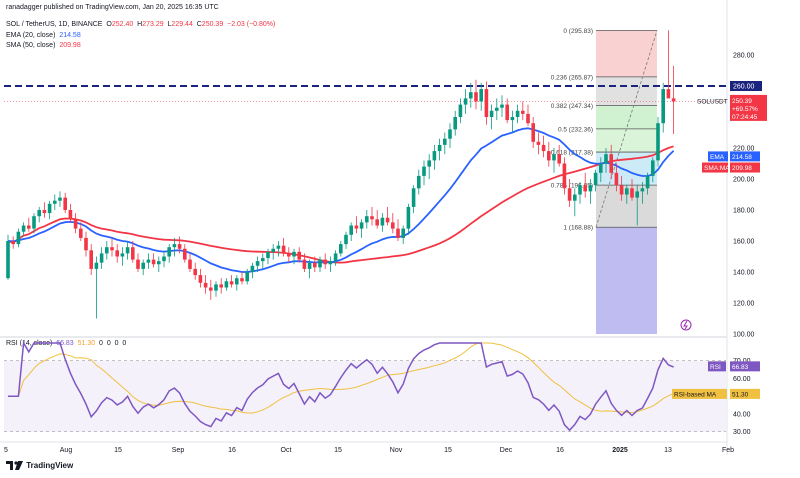 This screenshot has width=800, height=478. What do you see at coordinates (728, 450) in the screenshot?
I see `time-tick-label: Feb` at bounding box center [728, 450].